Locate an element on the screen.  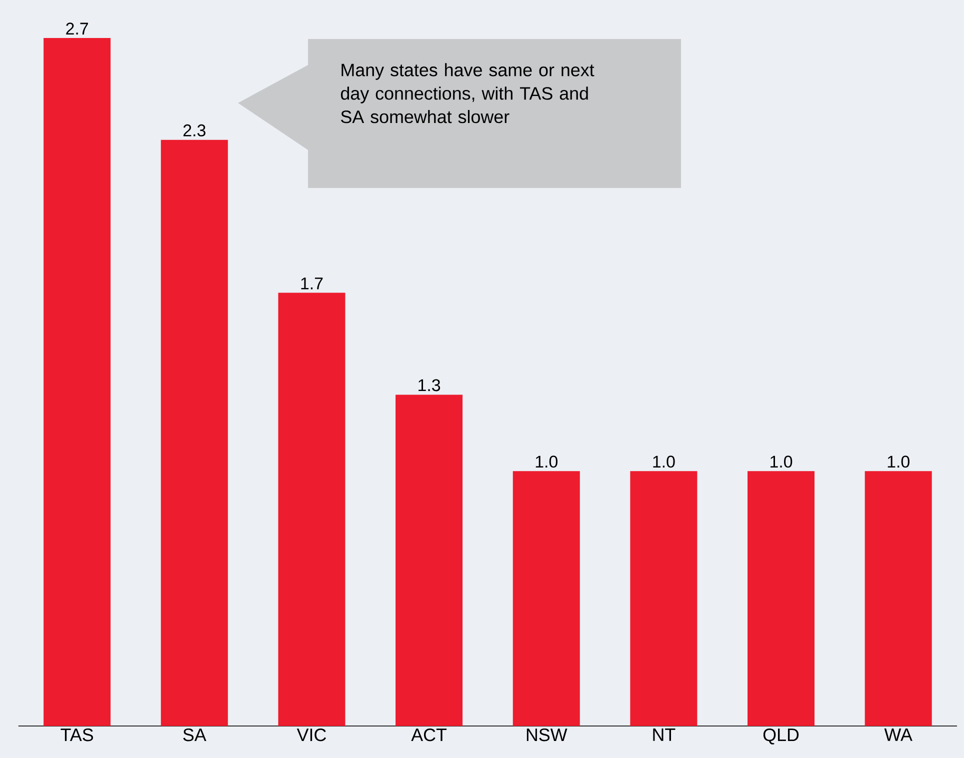
x-tick-label: WA is located at coordinates (898, 734).